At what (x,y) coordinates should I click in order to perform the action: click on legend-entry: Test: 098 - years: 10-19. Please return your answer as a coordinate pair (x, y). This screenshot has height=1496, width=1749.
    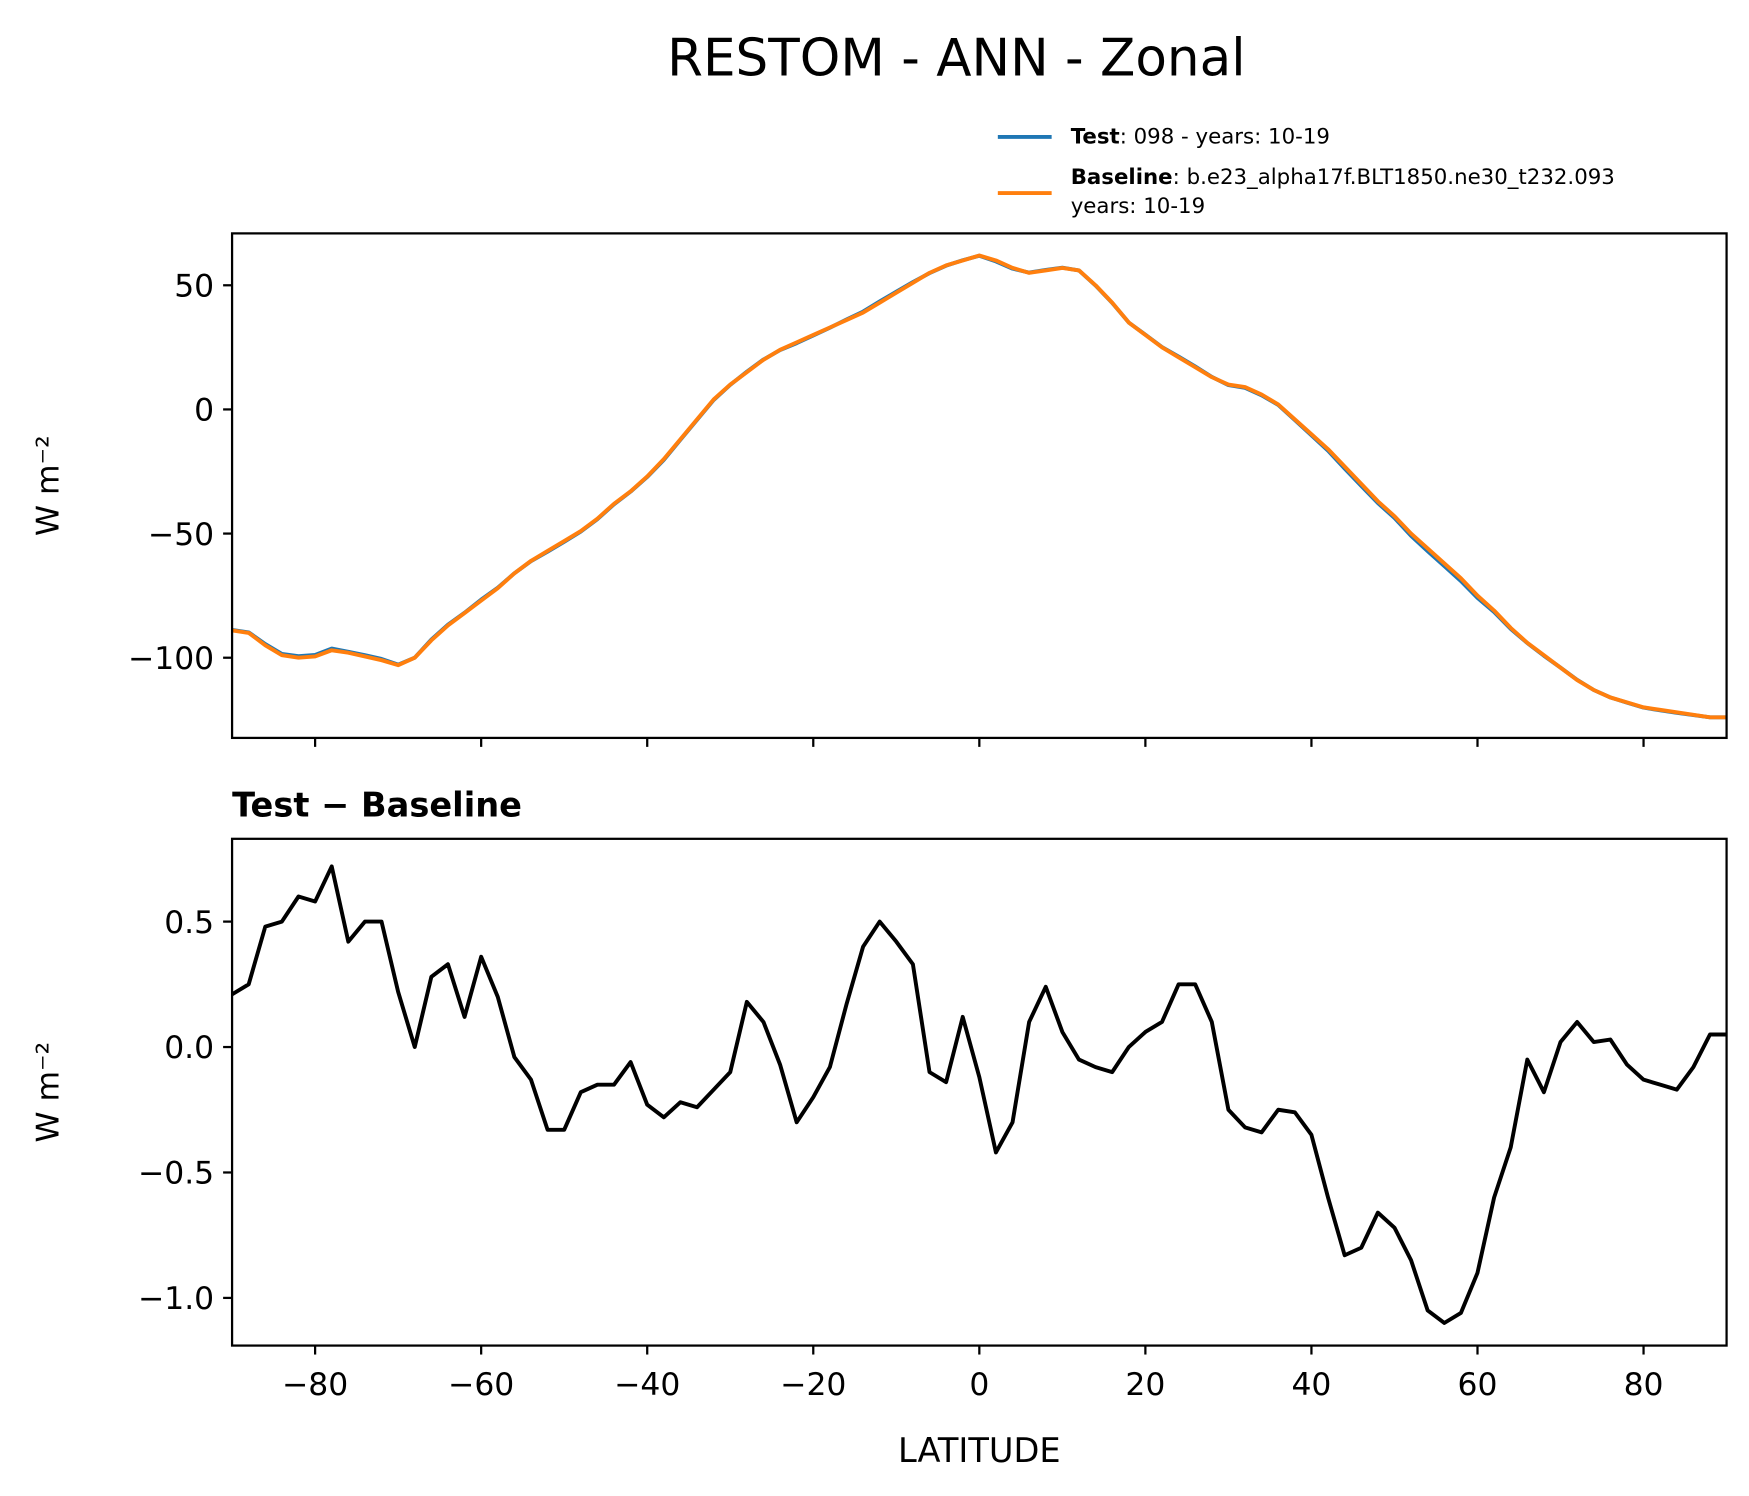
    Looking at the image, I should click on (1200, 137).